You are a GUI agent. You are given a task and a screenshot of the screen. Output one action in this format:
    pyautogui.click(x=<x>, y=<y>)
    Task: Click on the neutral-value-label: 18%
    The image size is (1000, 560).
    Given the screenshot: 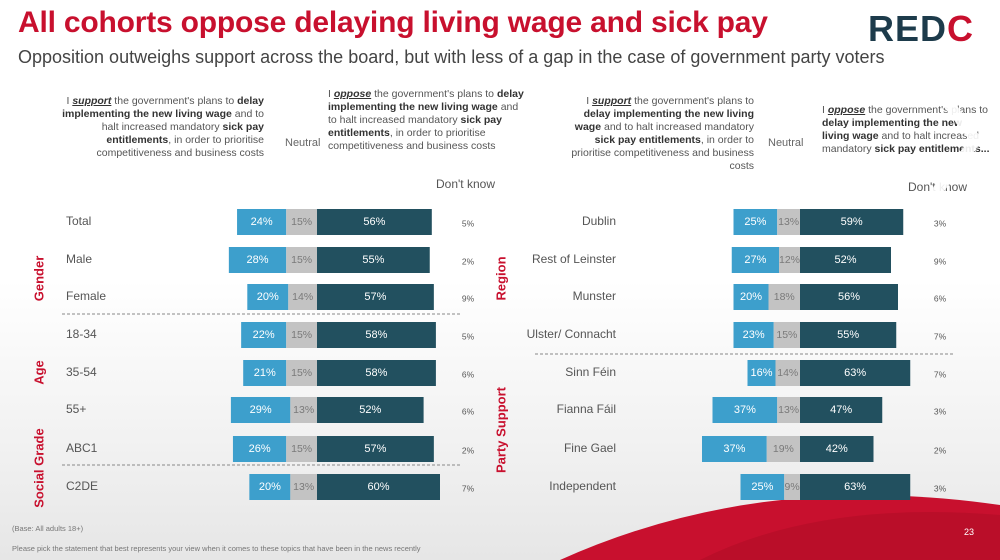 What is the action you would take?
    pyautogui.click(x=784, y=297)
    